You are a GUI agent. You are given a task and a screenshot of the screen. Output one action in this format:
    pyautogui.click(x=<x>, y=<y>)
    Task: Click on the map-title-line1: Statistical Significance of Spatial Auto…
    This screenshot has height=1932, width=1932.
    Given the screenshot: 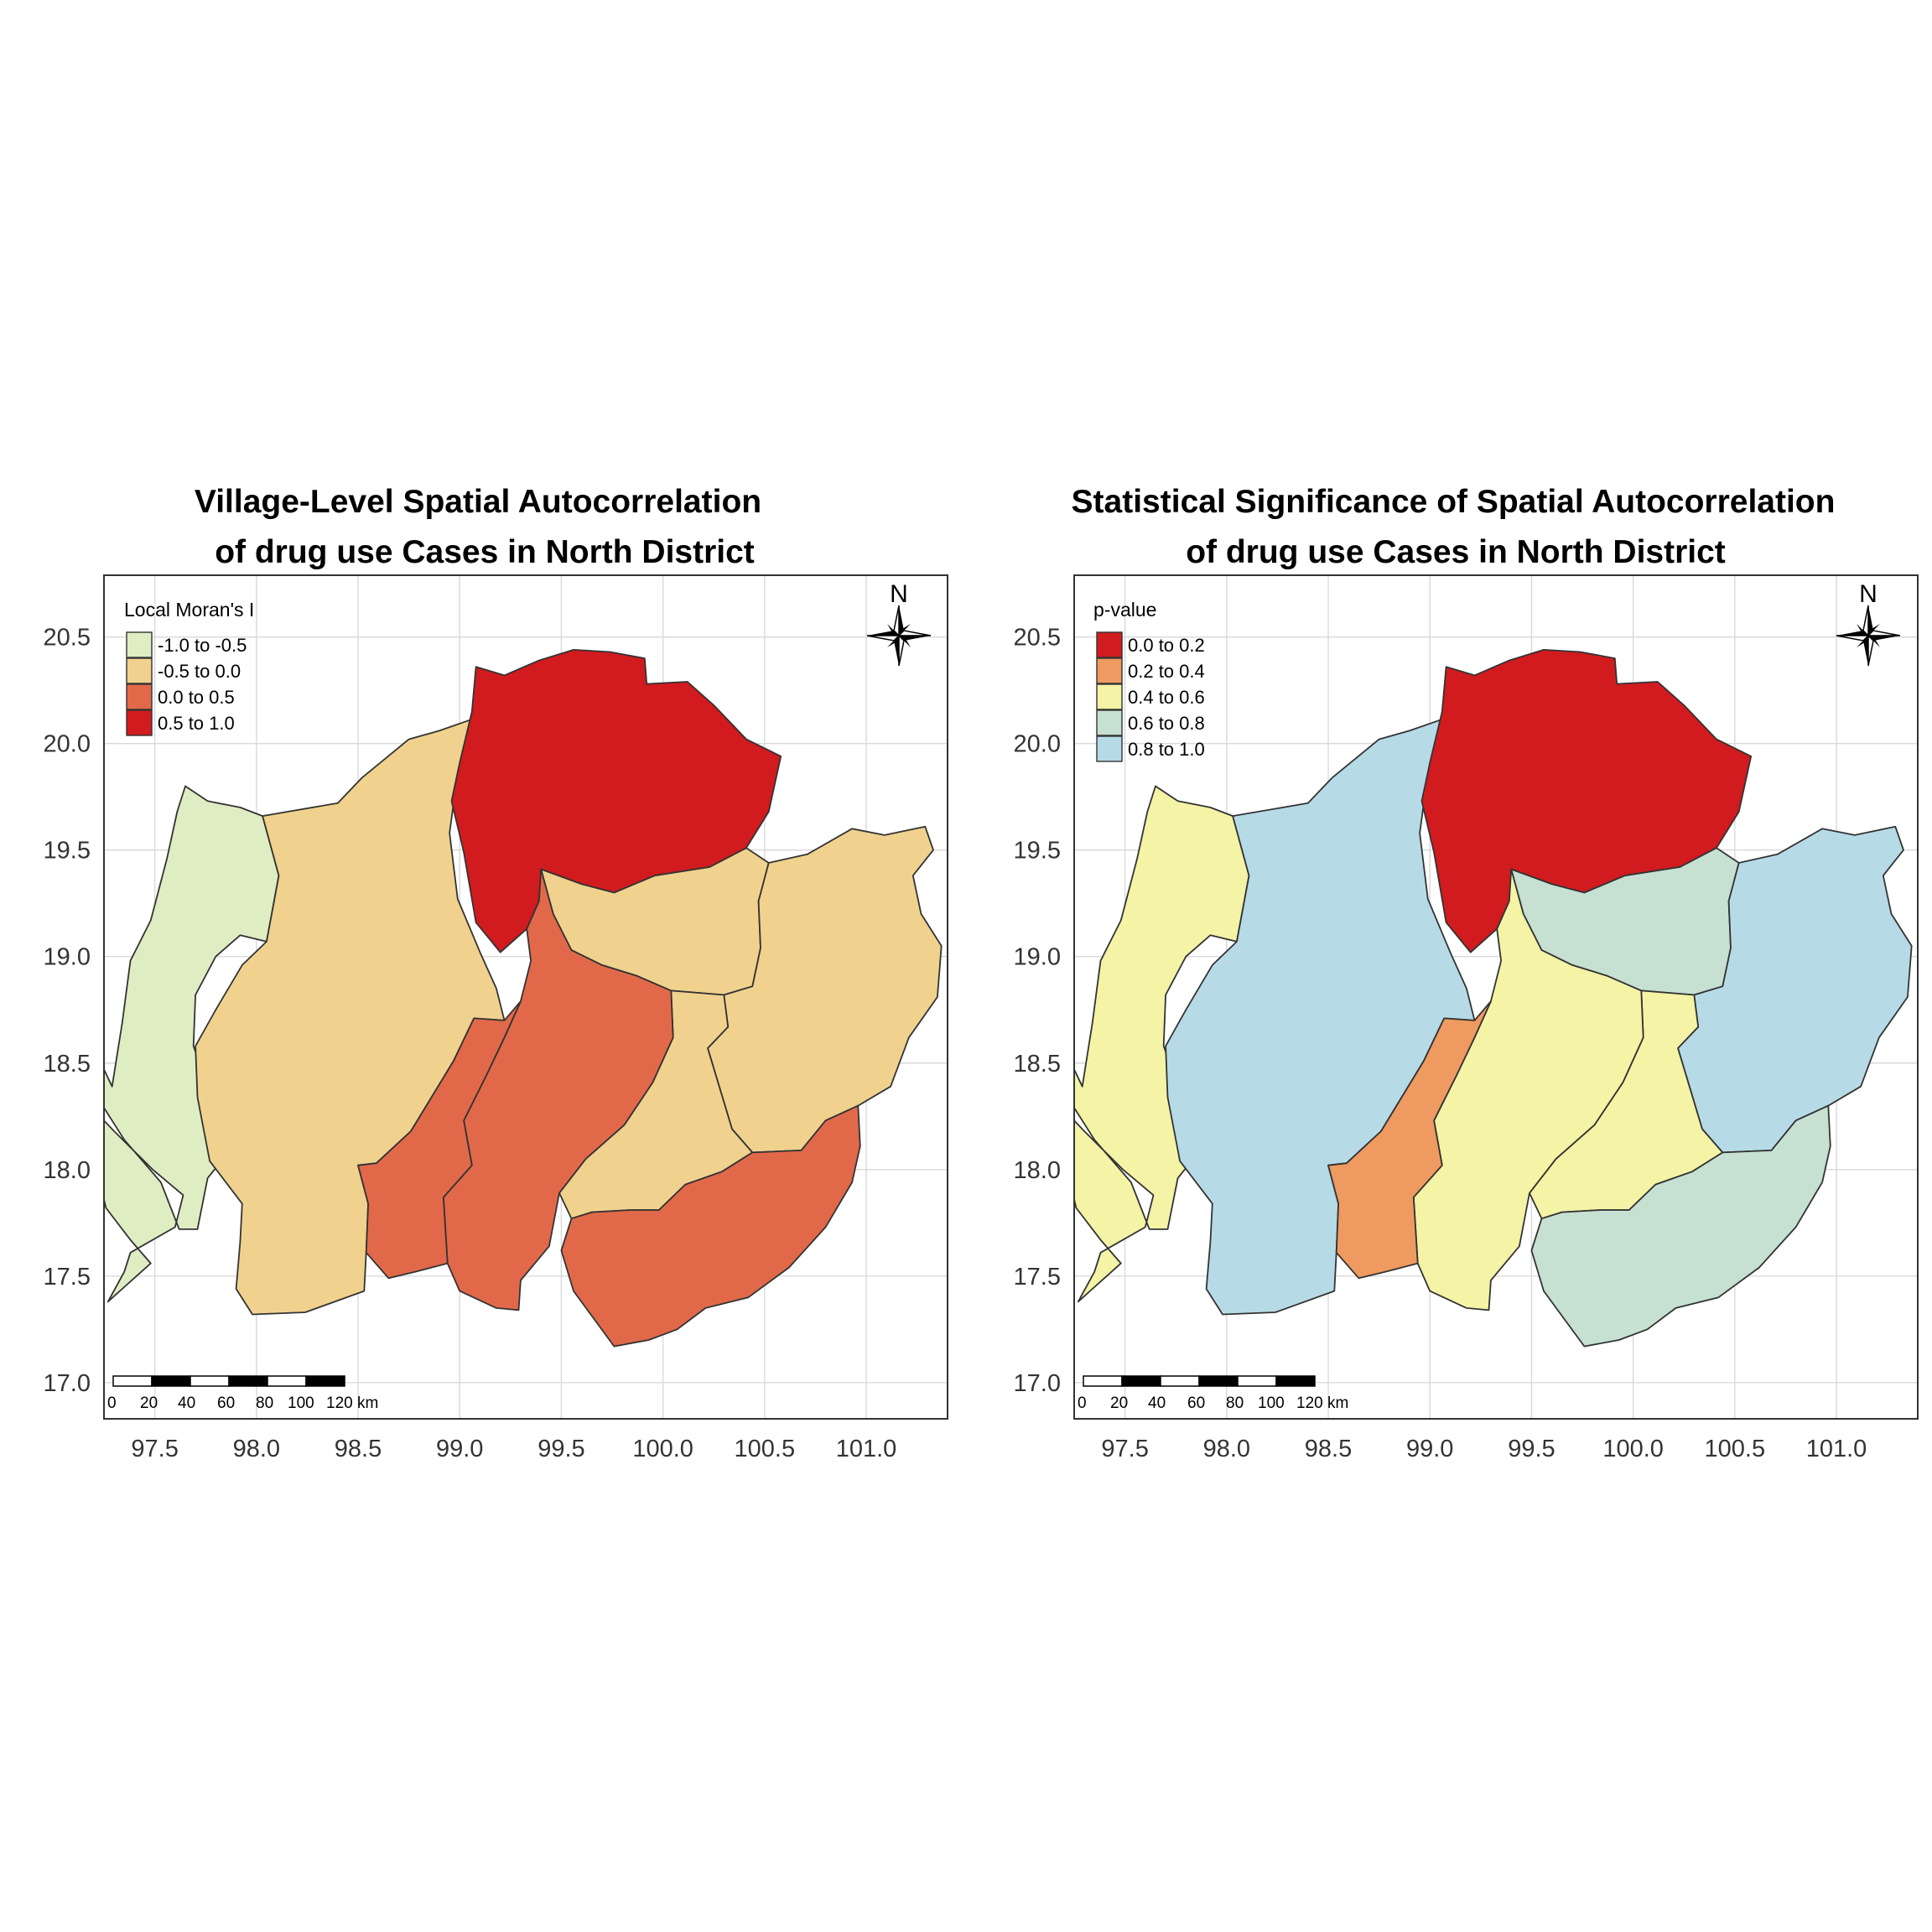 What is the action you would take?
    pyautogui.click(x=1454, y=502)
    